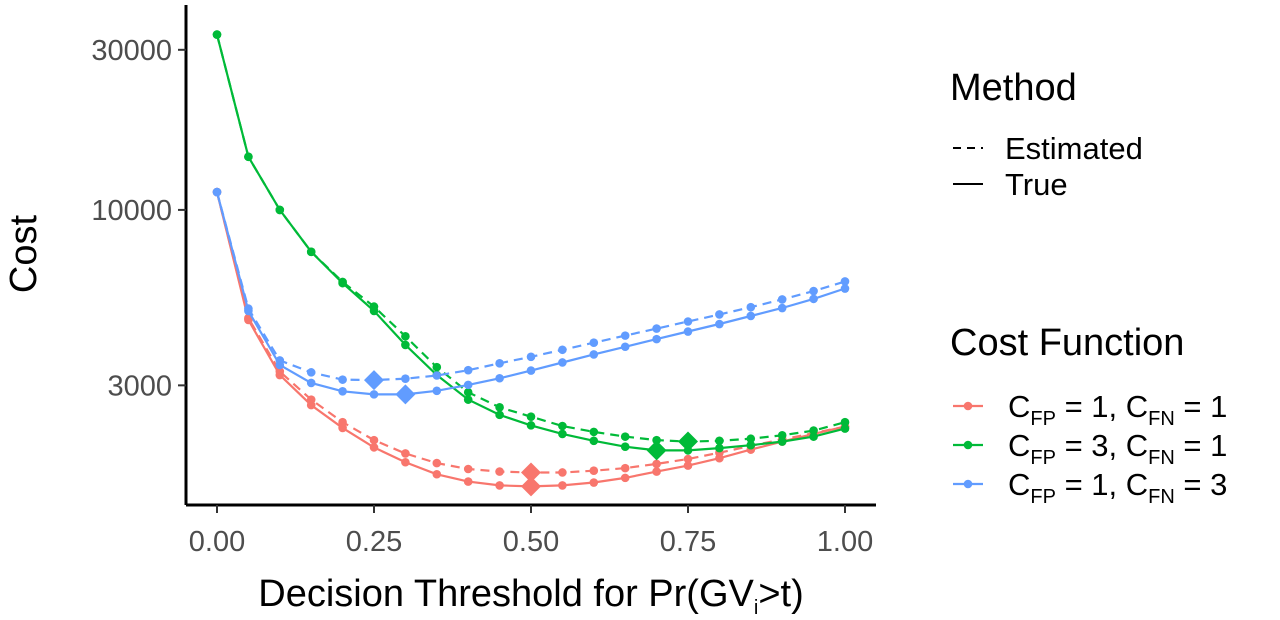 The width and height of the screenshot is (1280, 620). What do you see at coordinates (1036, 184) in the screenshot?
I see `legend-method-label: True` at bounding box center [1036, 184].